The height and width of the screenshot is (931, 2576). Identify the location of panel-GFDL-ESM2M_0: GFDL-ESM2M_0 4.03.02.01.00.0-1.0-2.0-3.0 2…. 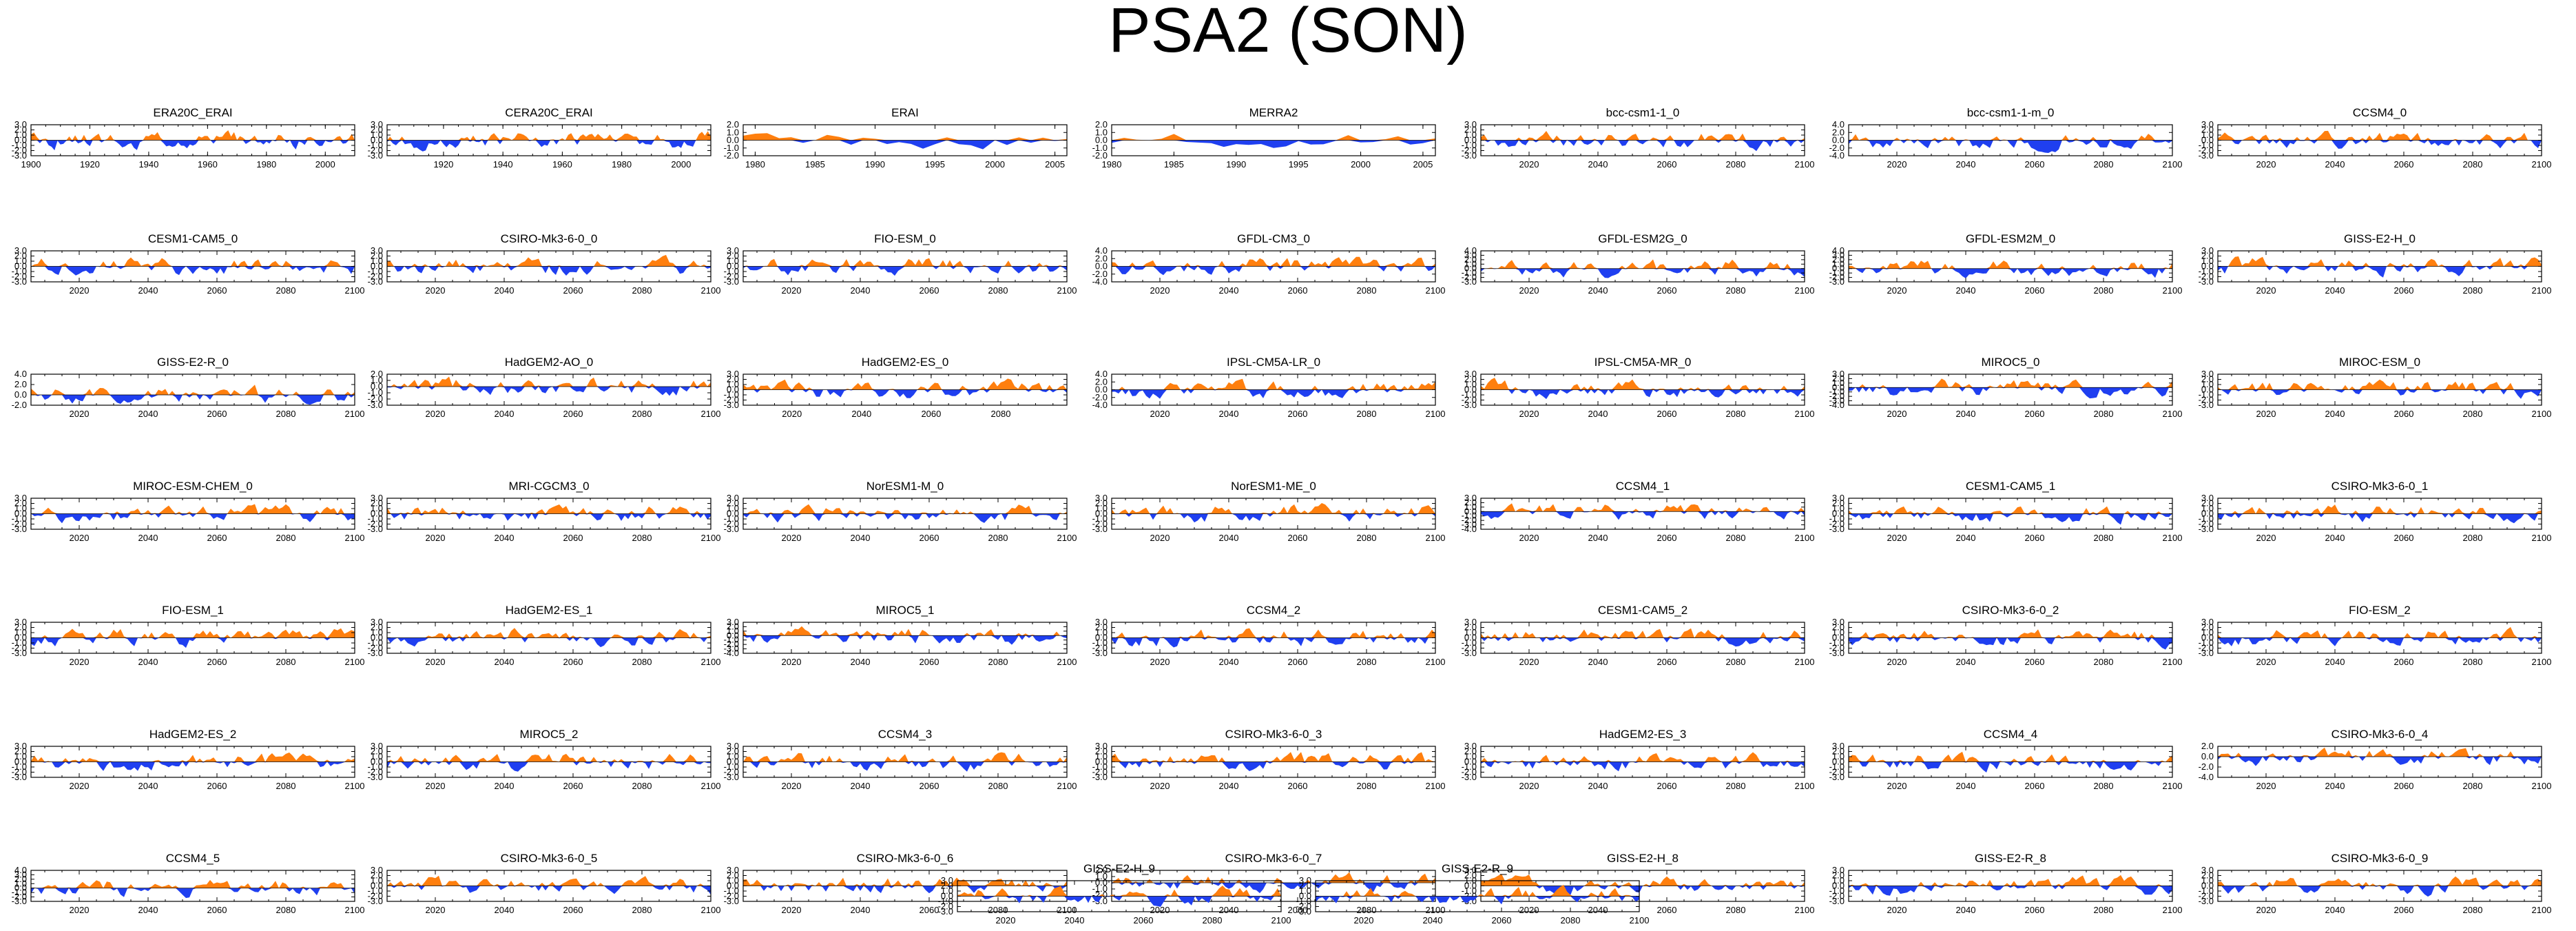
(2006, 264).